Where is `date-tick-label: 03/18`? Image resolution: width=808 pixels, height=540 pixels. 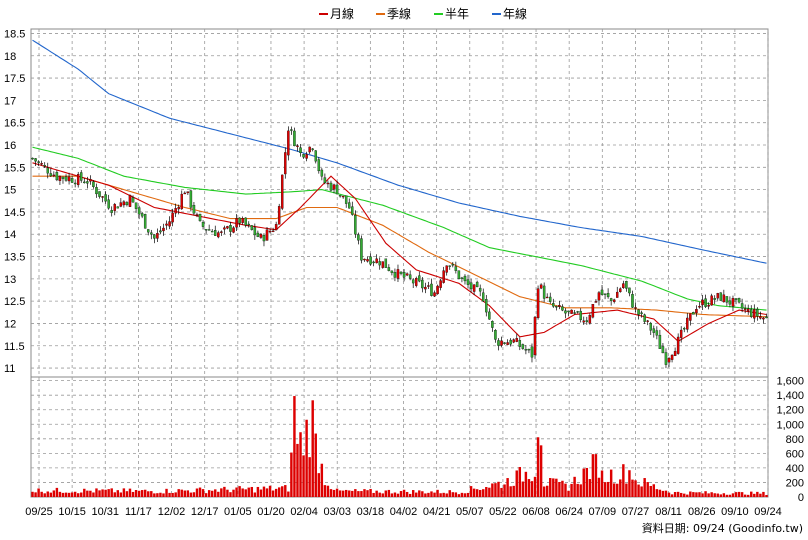 date-tick-label: 03/18 is located at coordinates (371, 512).